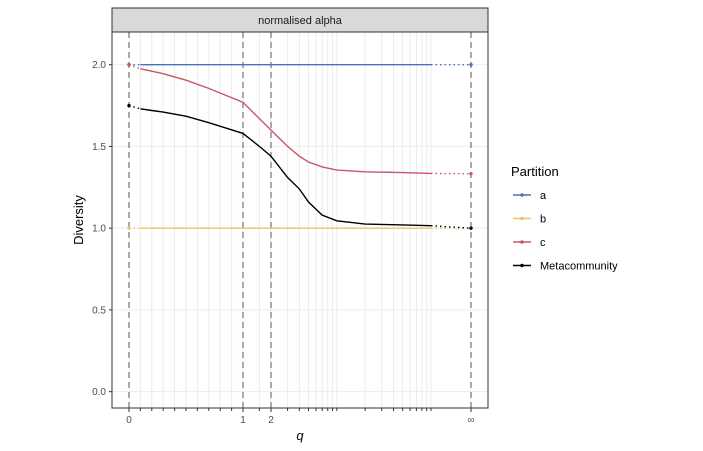 This screenshot has height=451, width=703. What do you see at coordinates (543, 196) in the screenshot?
I see `legend-label: a` at bounding box center [543, 196].